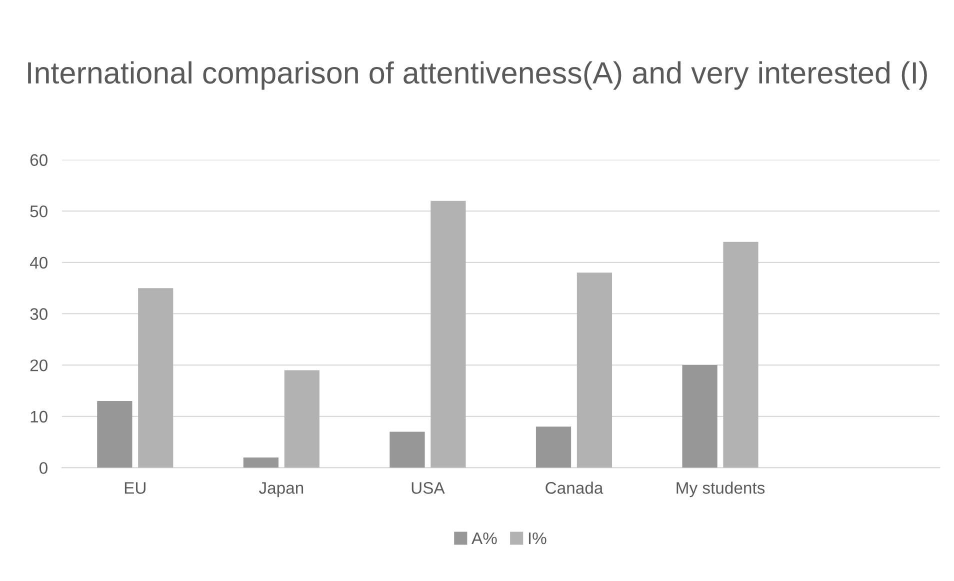 The image size is (954, 581). I want to click on y-tick-label: 40, so click(39, 262).